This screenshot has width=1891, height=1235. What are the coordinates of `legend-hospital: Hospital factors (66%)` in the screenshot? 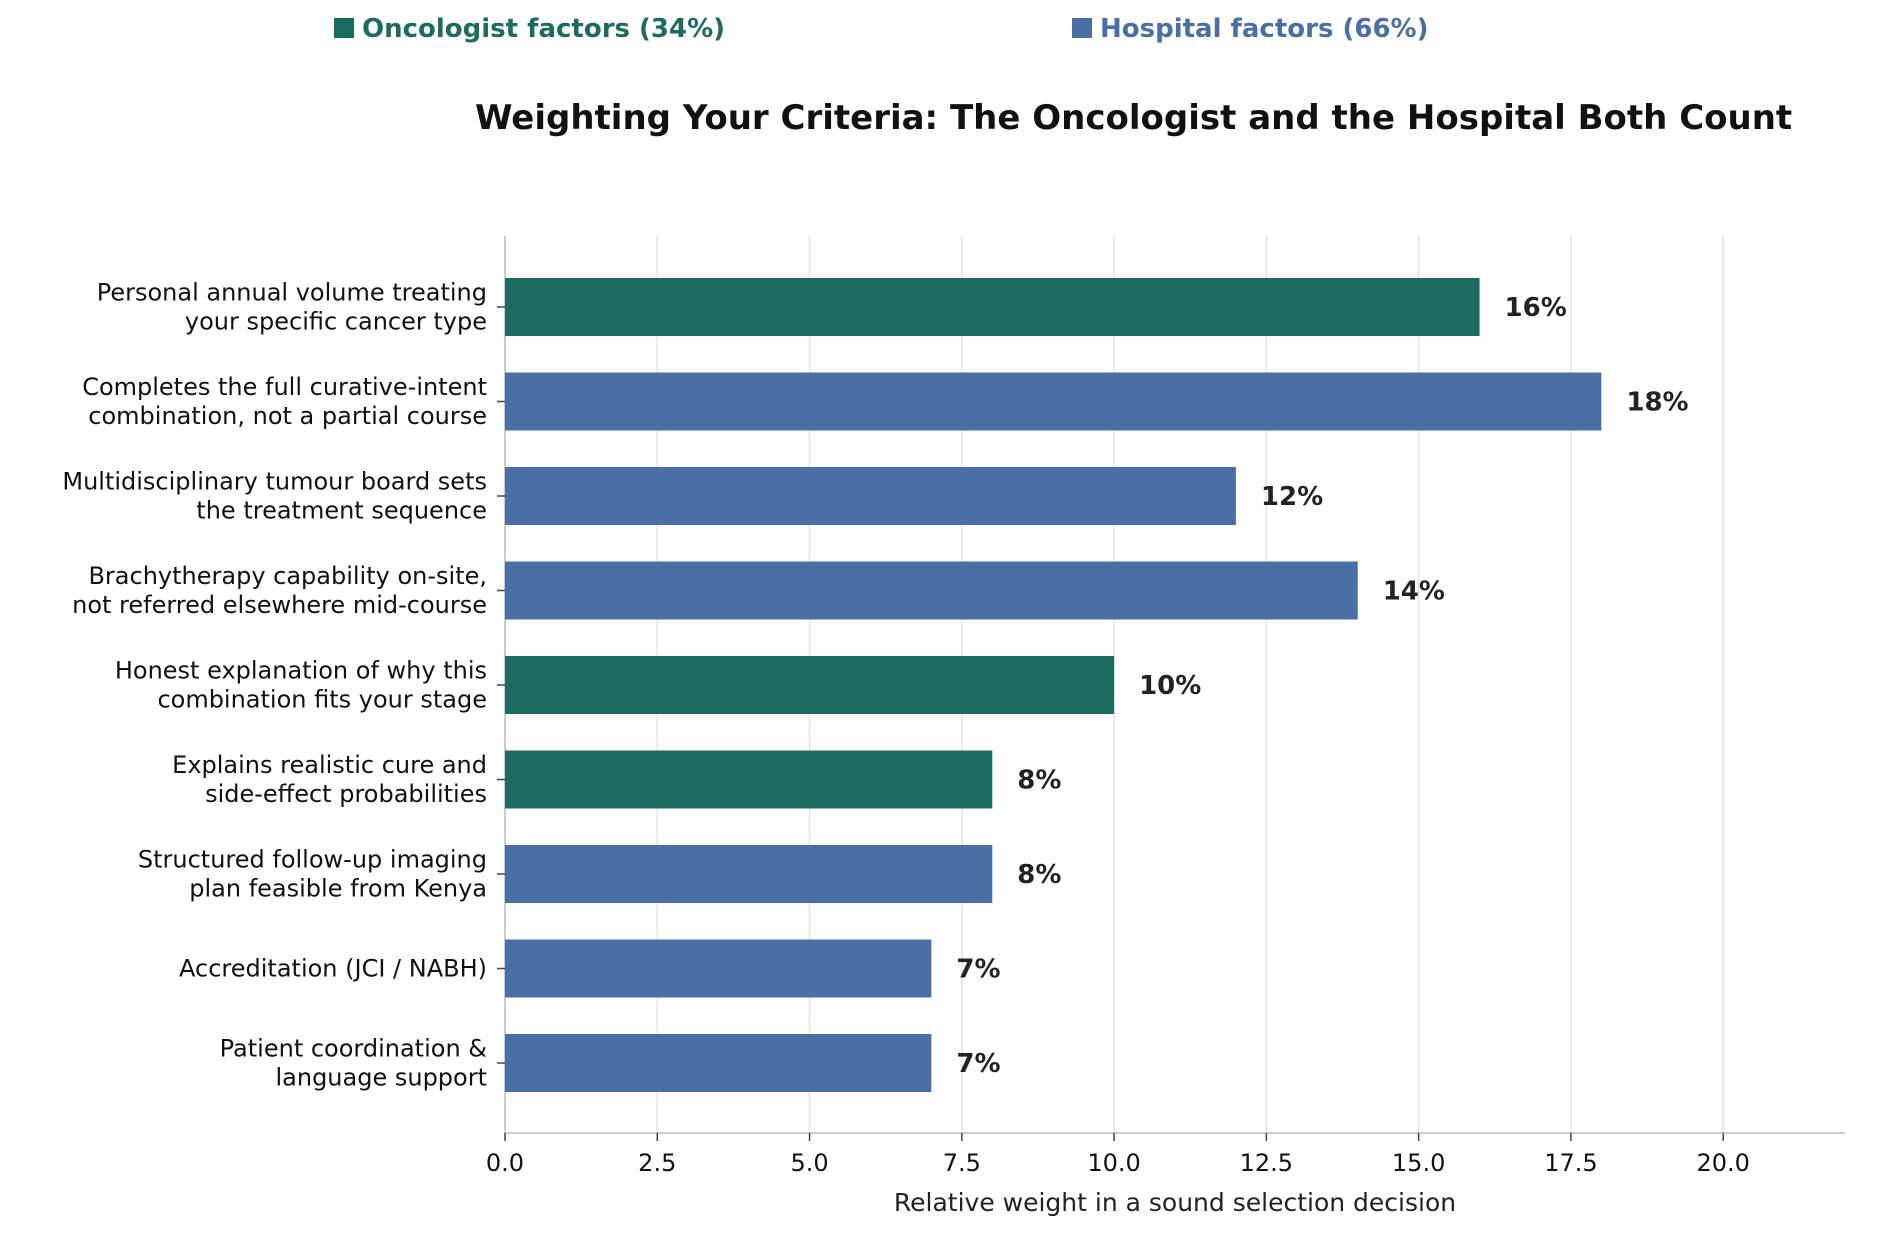 It's located at (1250, 29).